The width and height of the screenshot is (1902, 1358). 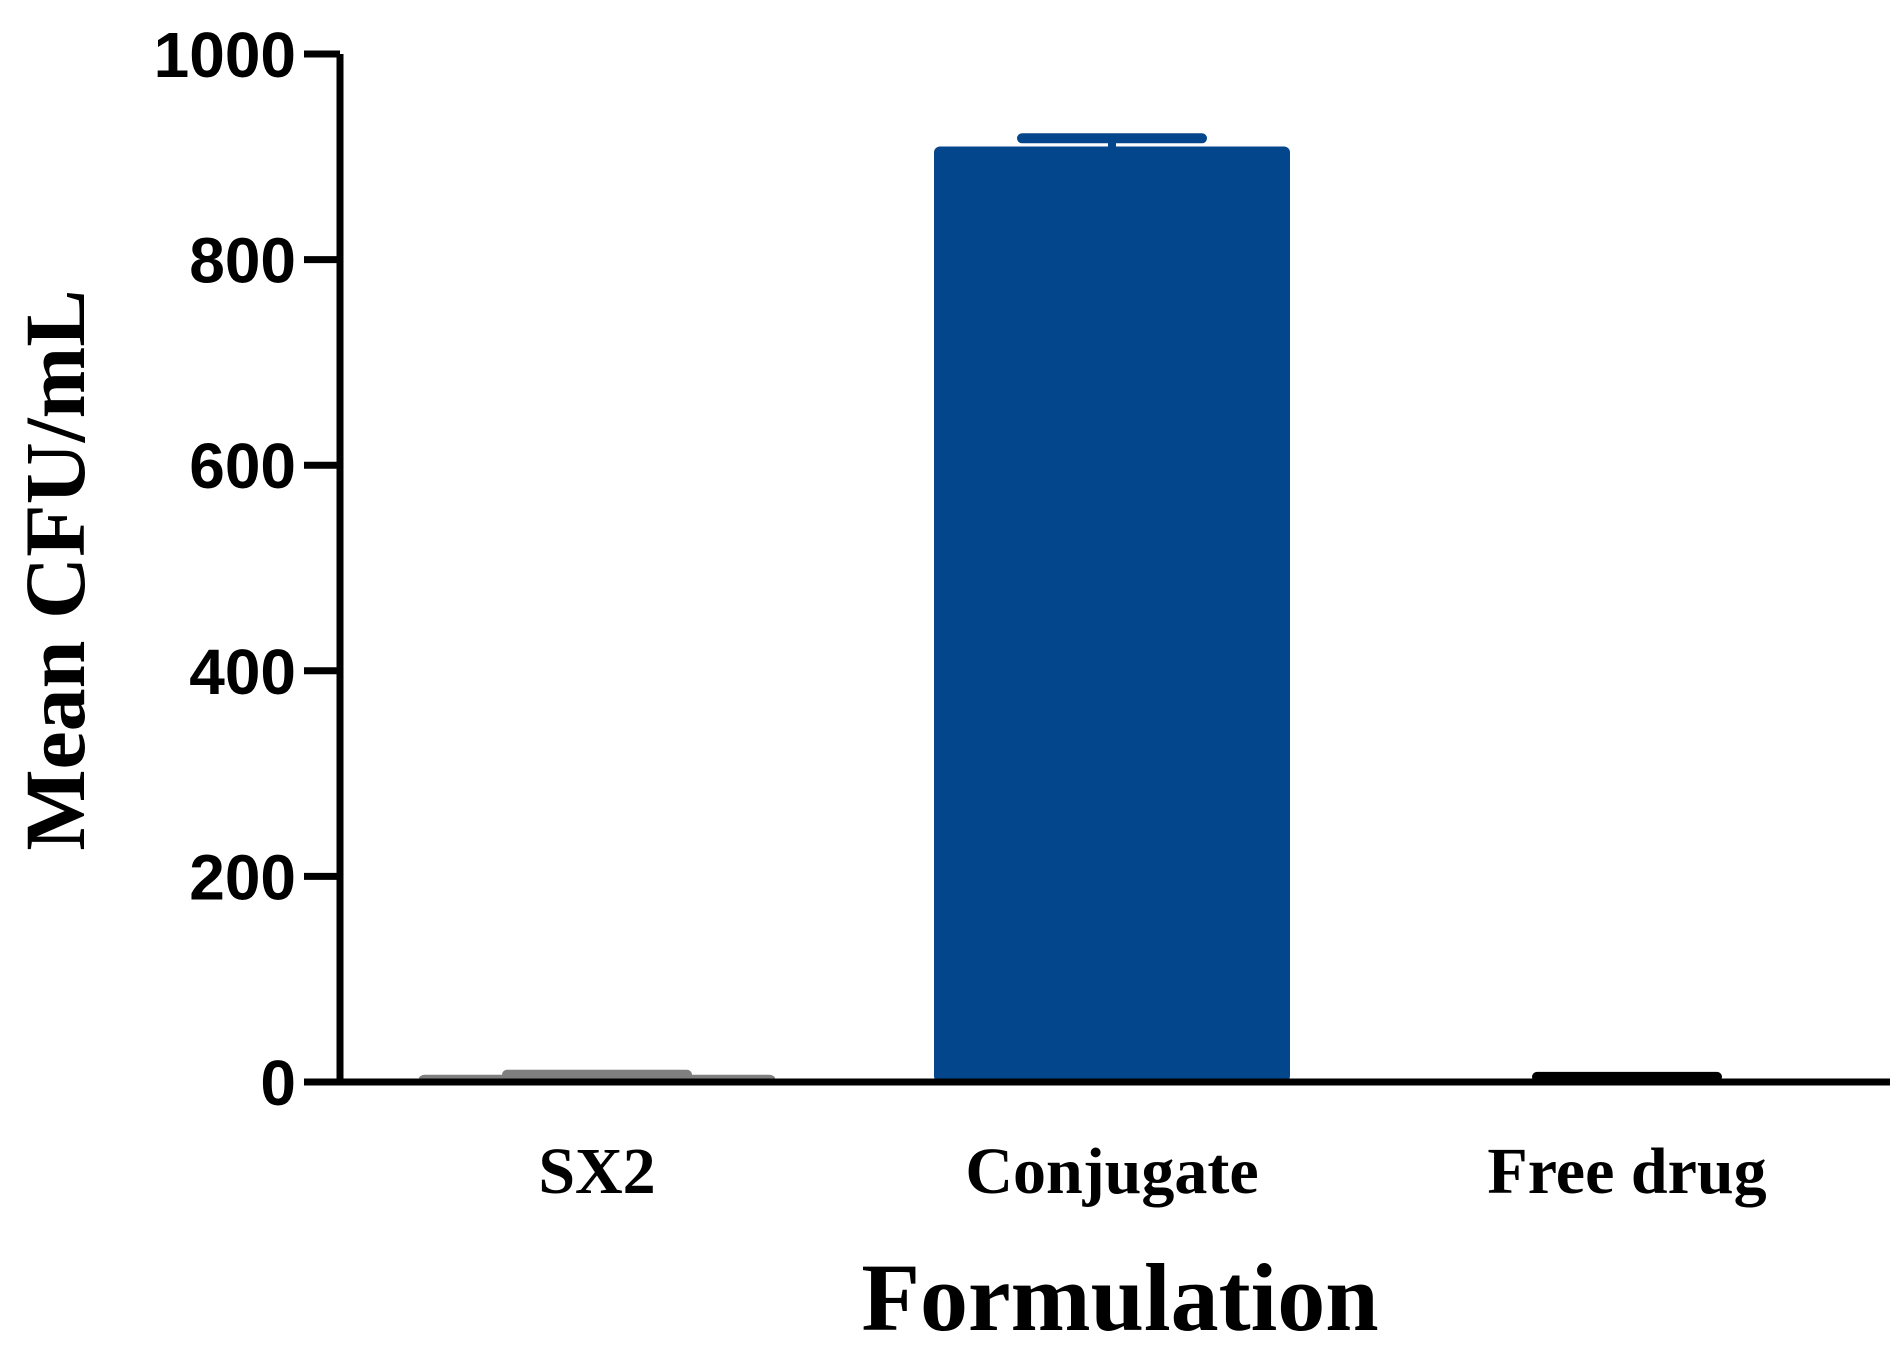 I want to click on y-ticks: 0 200 400 600 800 1000, so click(x=247, y=569).